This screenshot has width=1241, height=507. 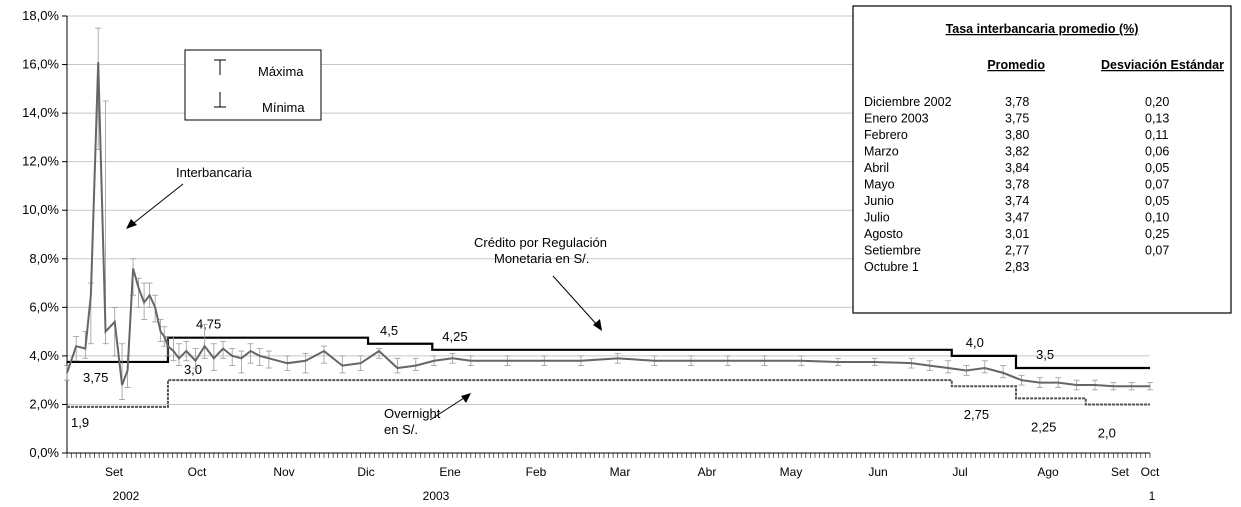 I want to click on legend-min-label: Mínima, so click(x=283, y=107).